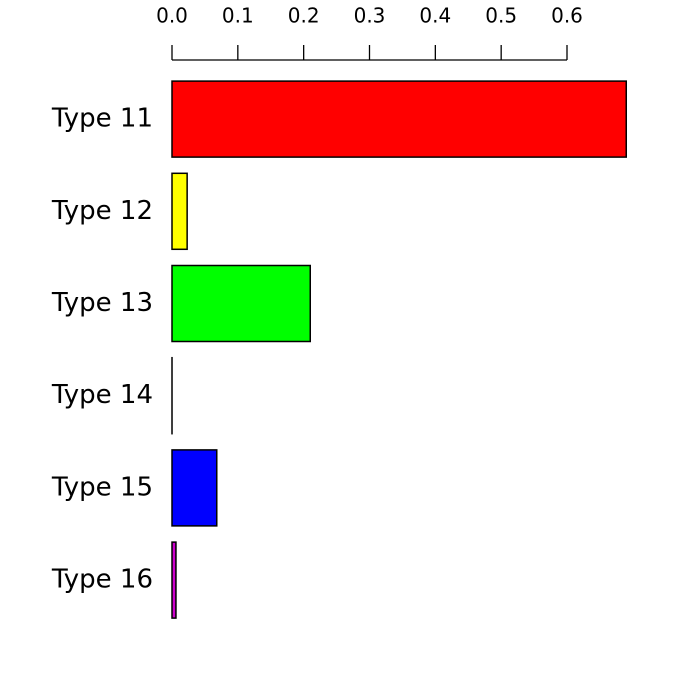 This screenshot has width=688, height=694. What do you see at coordinates (102, 211) in the screenshot?
I see `y-tick-label: Type 12` at bounding box center [102, 211].